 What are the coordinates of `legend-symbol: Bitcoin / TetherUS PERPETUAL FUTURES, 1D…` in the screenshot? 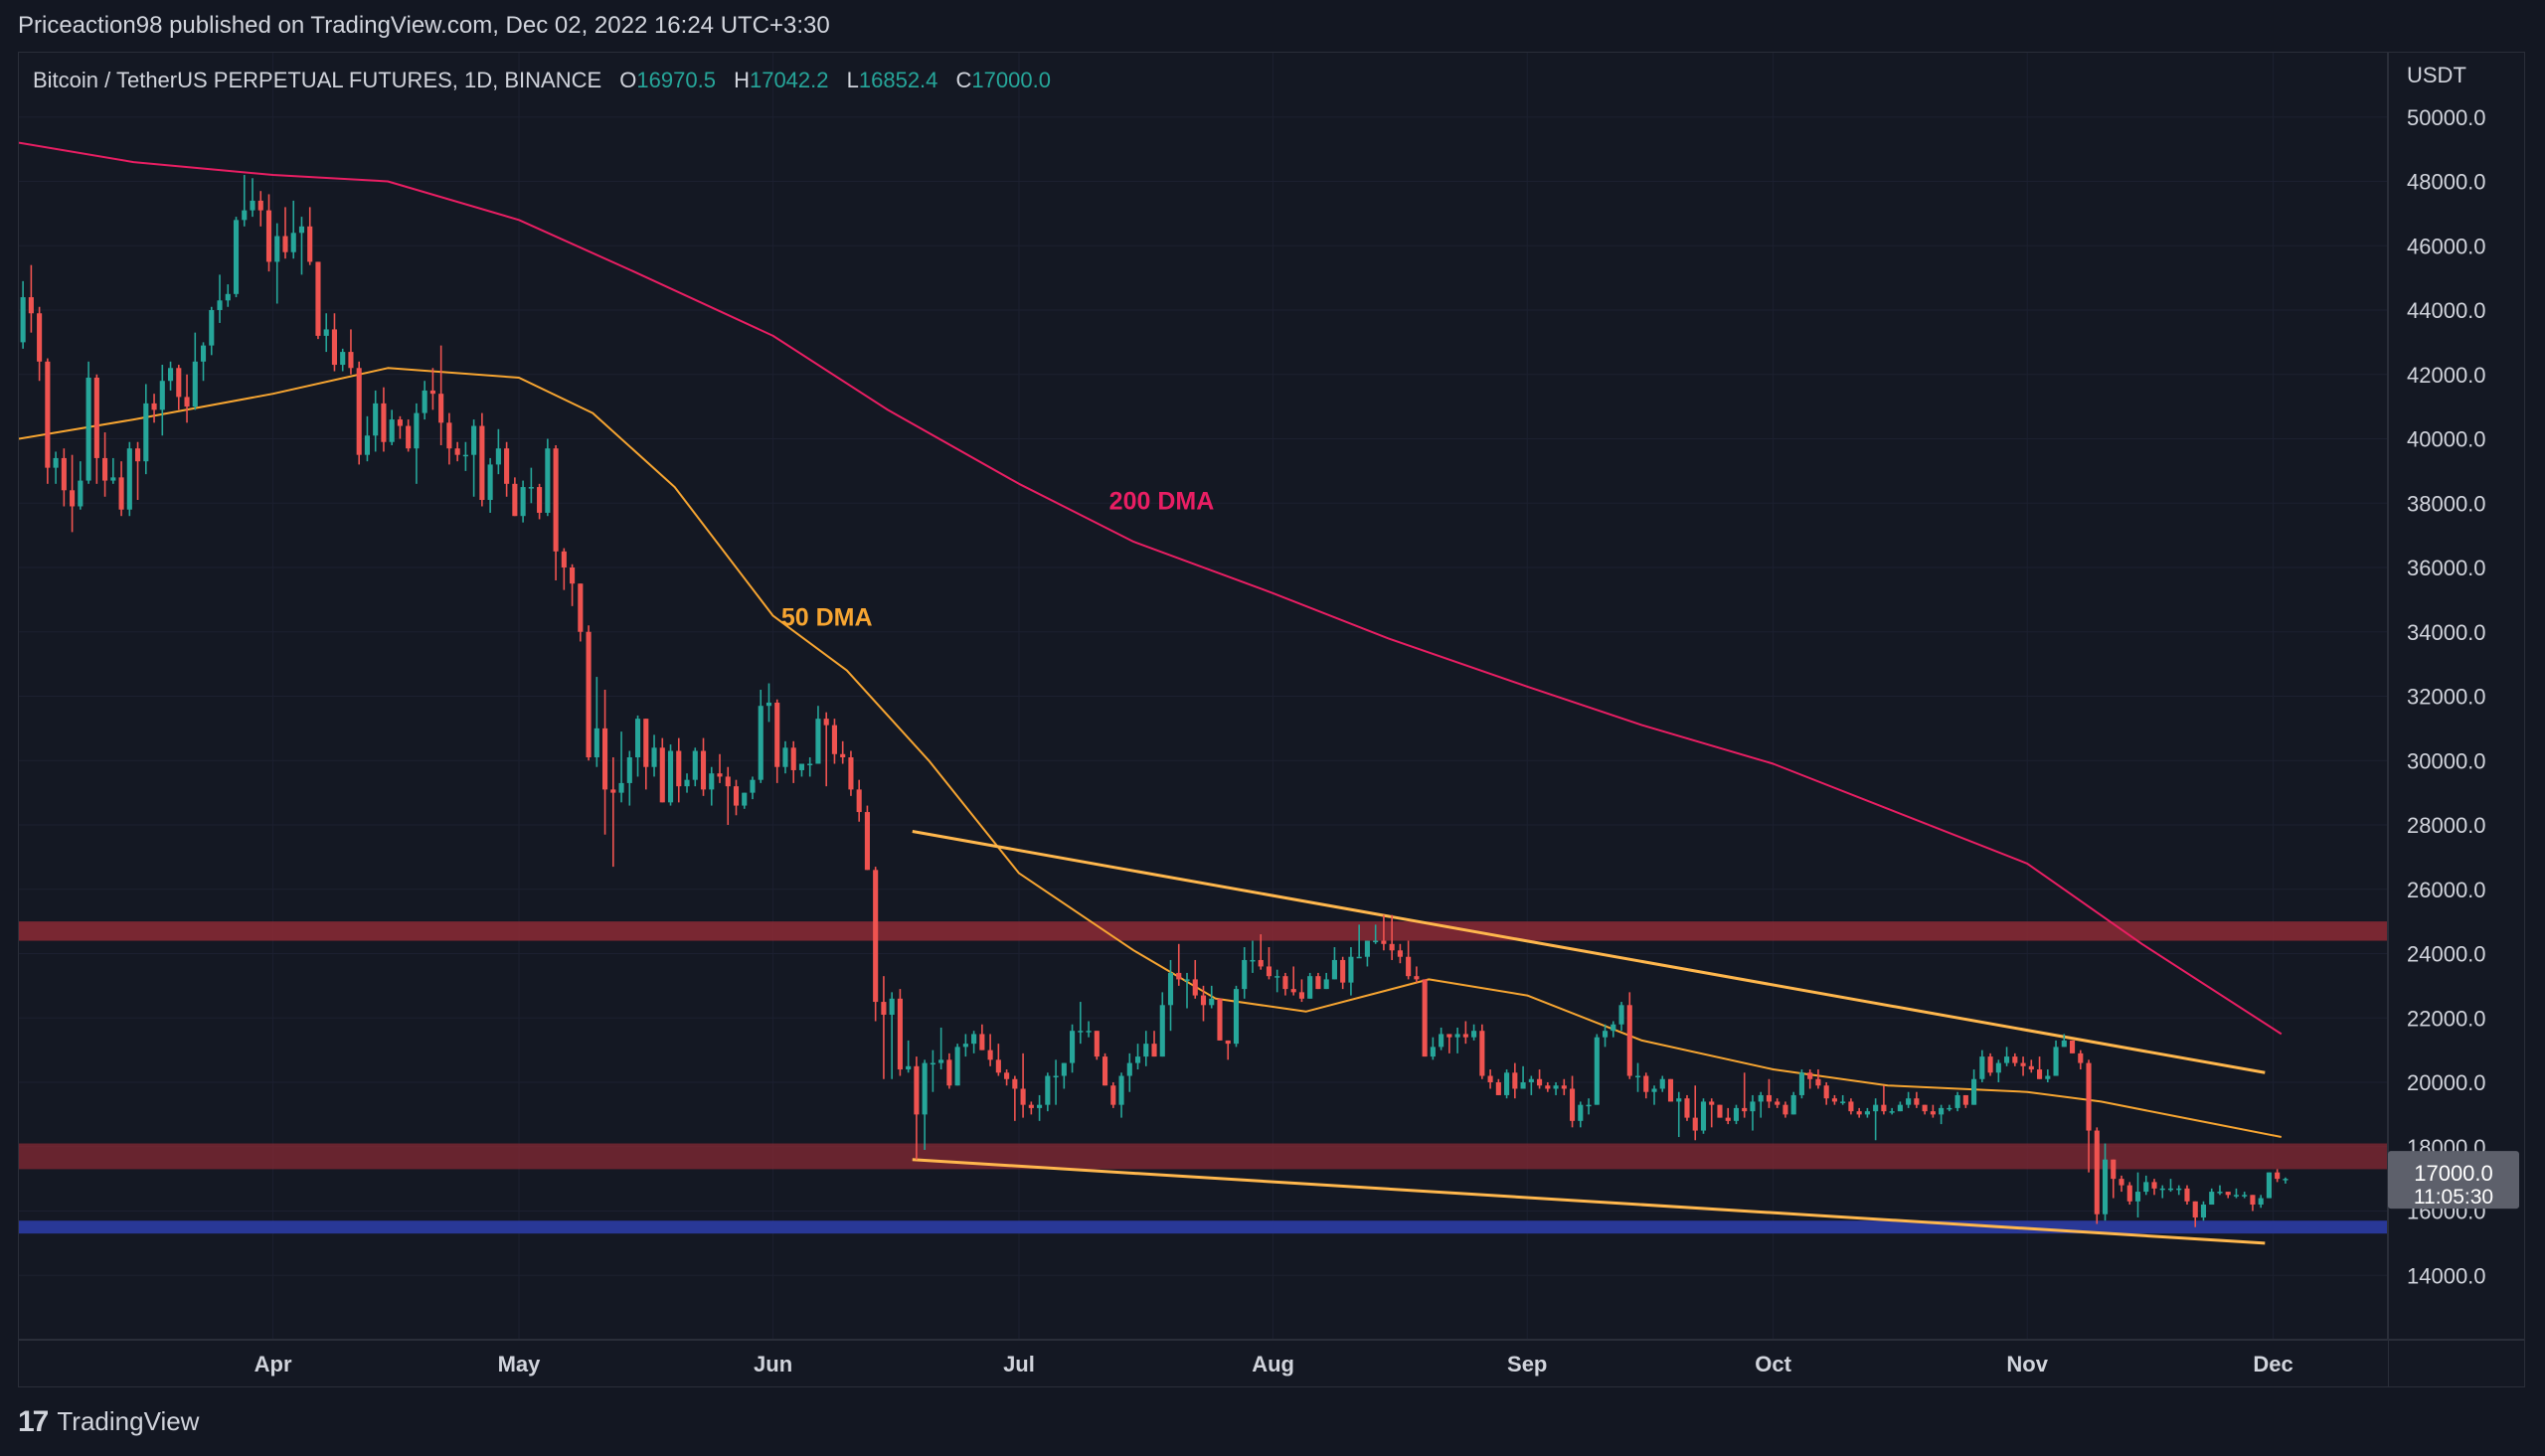 It's located at (317, 80).